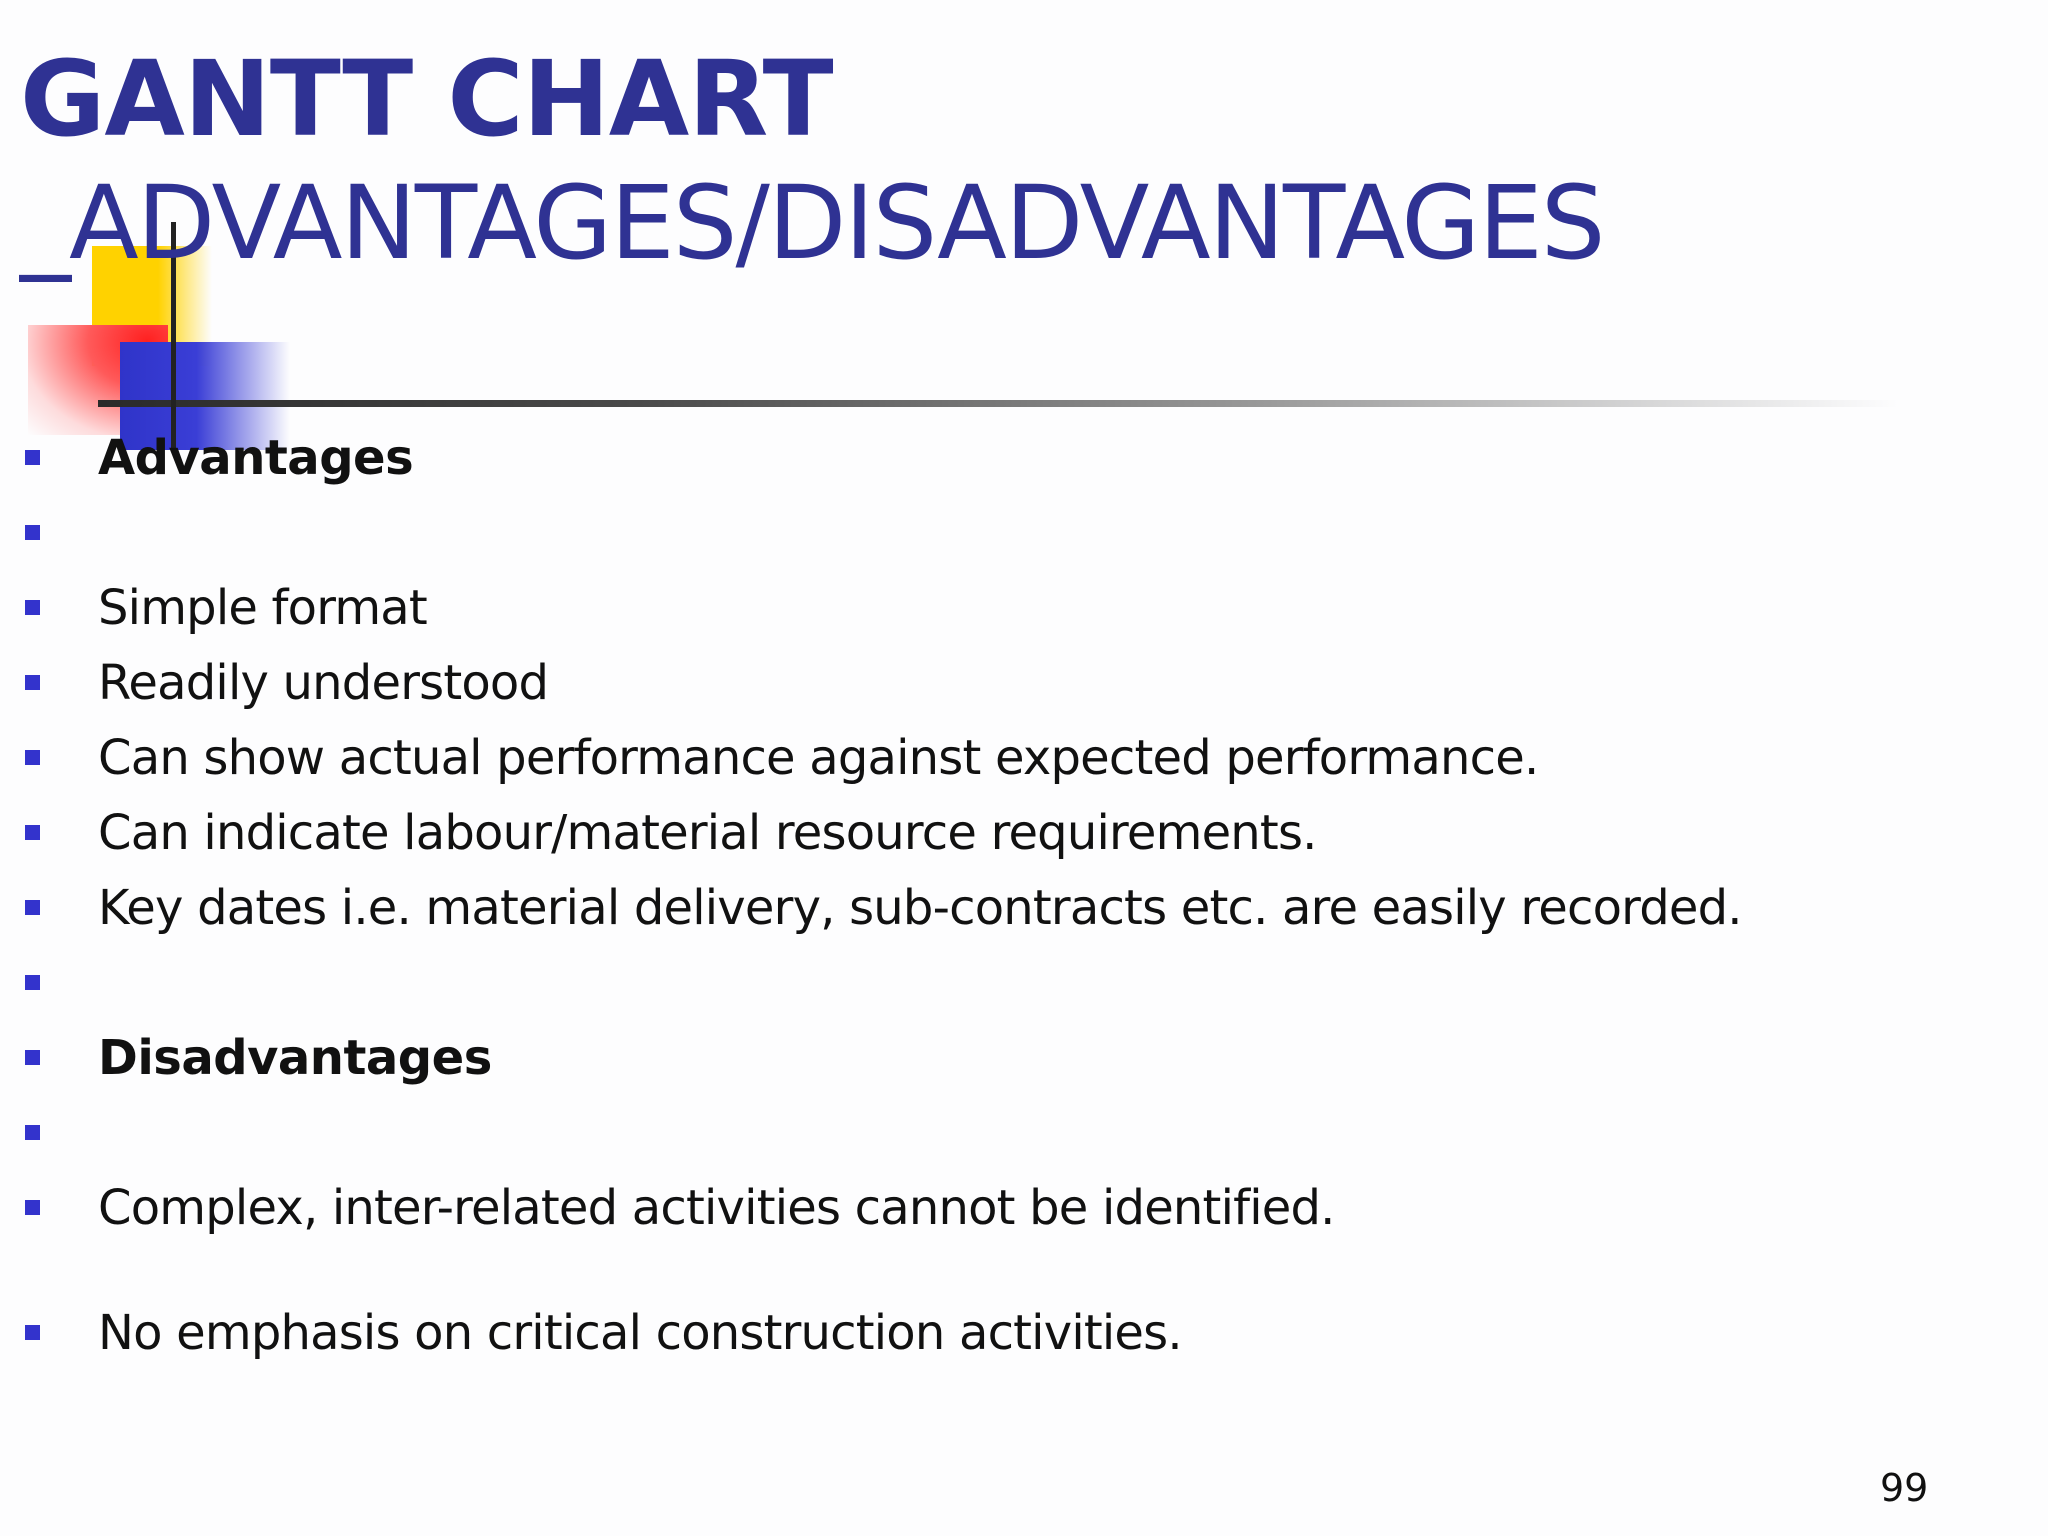 Image resolution: width=2048 pixels, height=1536 pixels. I want to click on bullet-text: Readily understood, so click(323, 683).